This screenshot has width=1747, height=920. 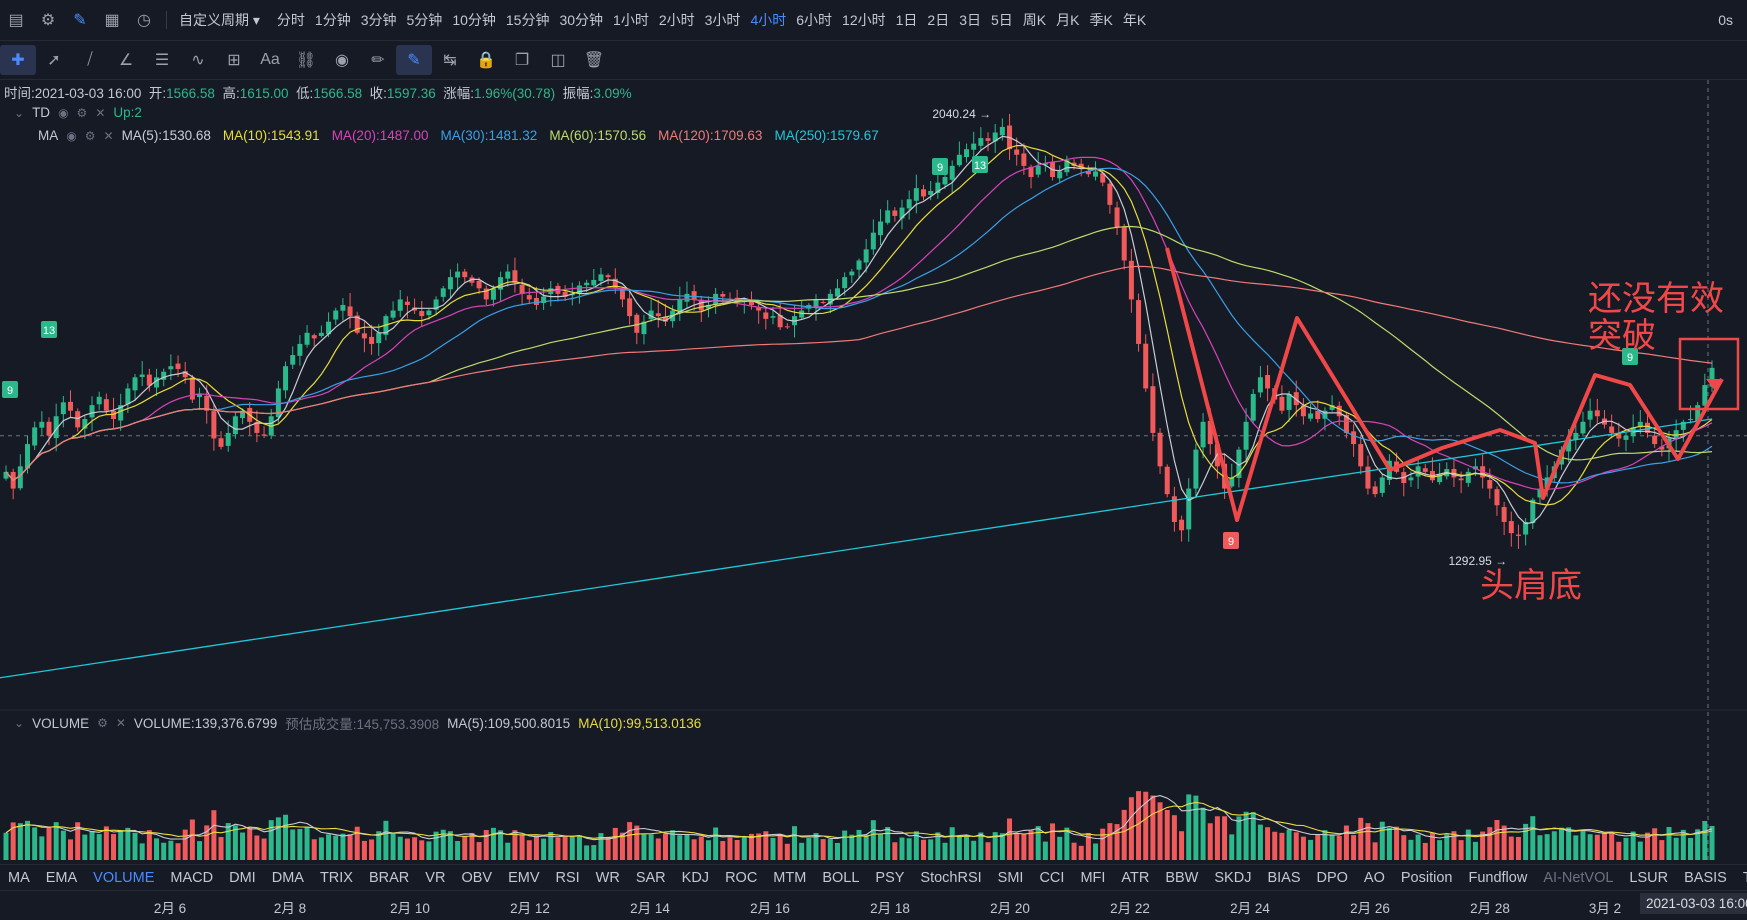 What do you see at coordinates (631, 20) in the screenshot?
I see `period-7: 1小时` at bounding box center [631, 20].